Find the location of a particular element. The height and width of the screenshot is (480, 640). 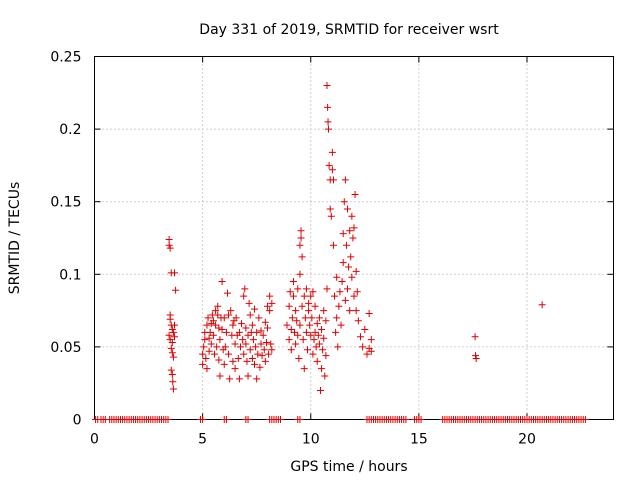

y-tick-label: 0.1 is located at coordinates (70, 275).